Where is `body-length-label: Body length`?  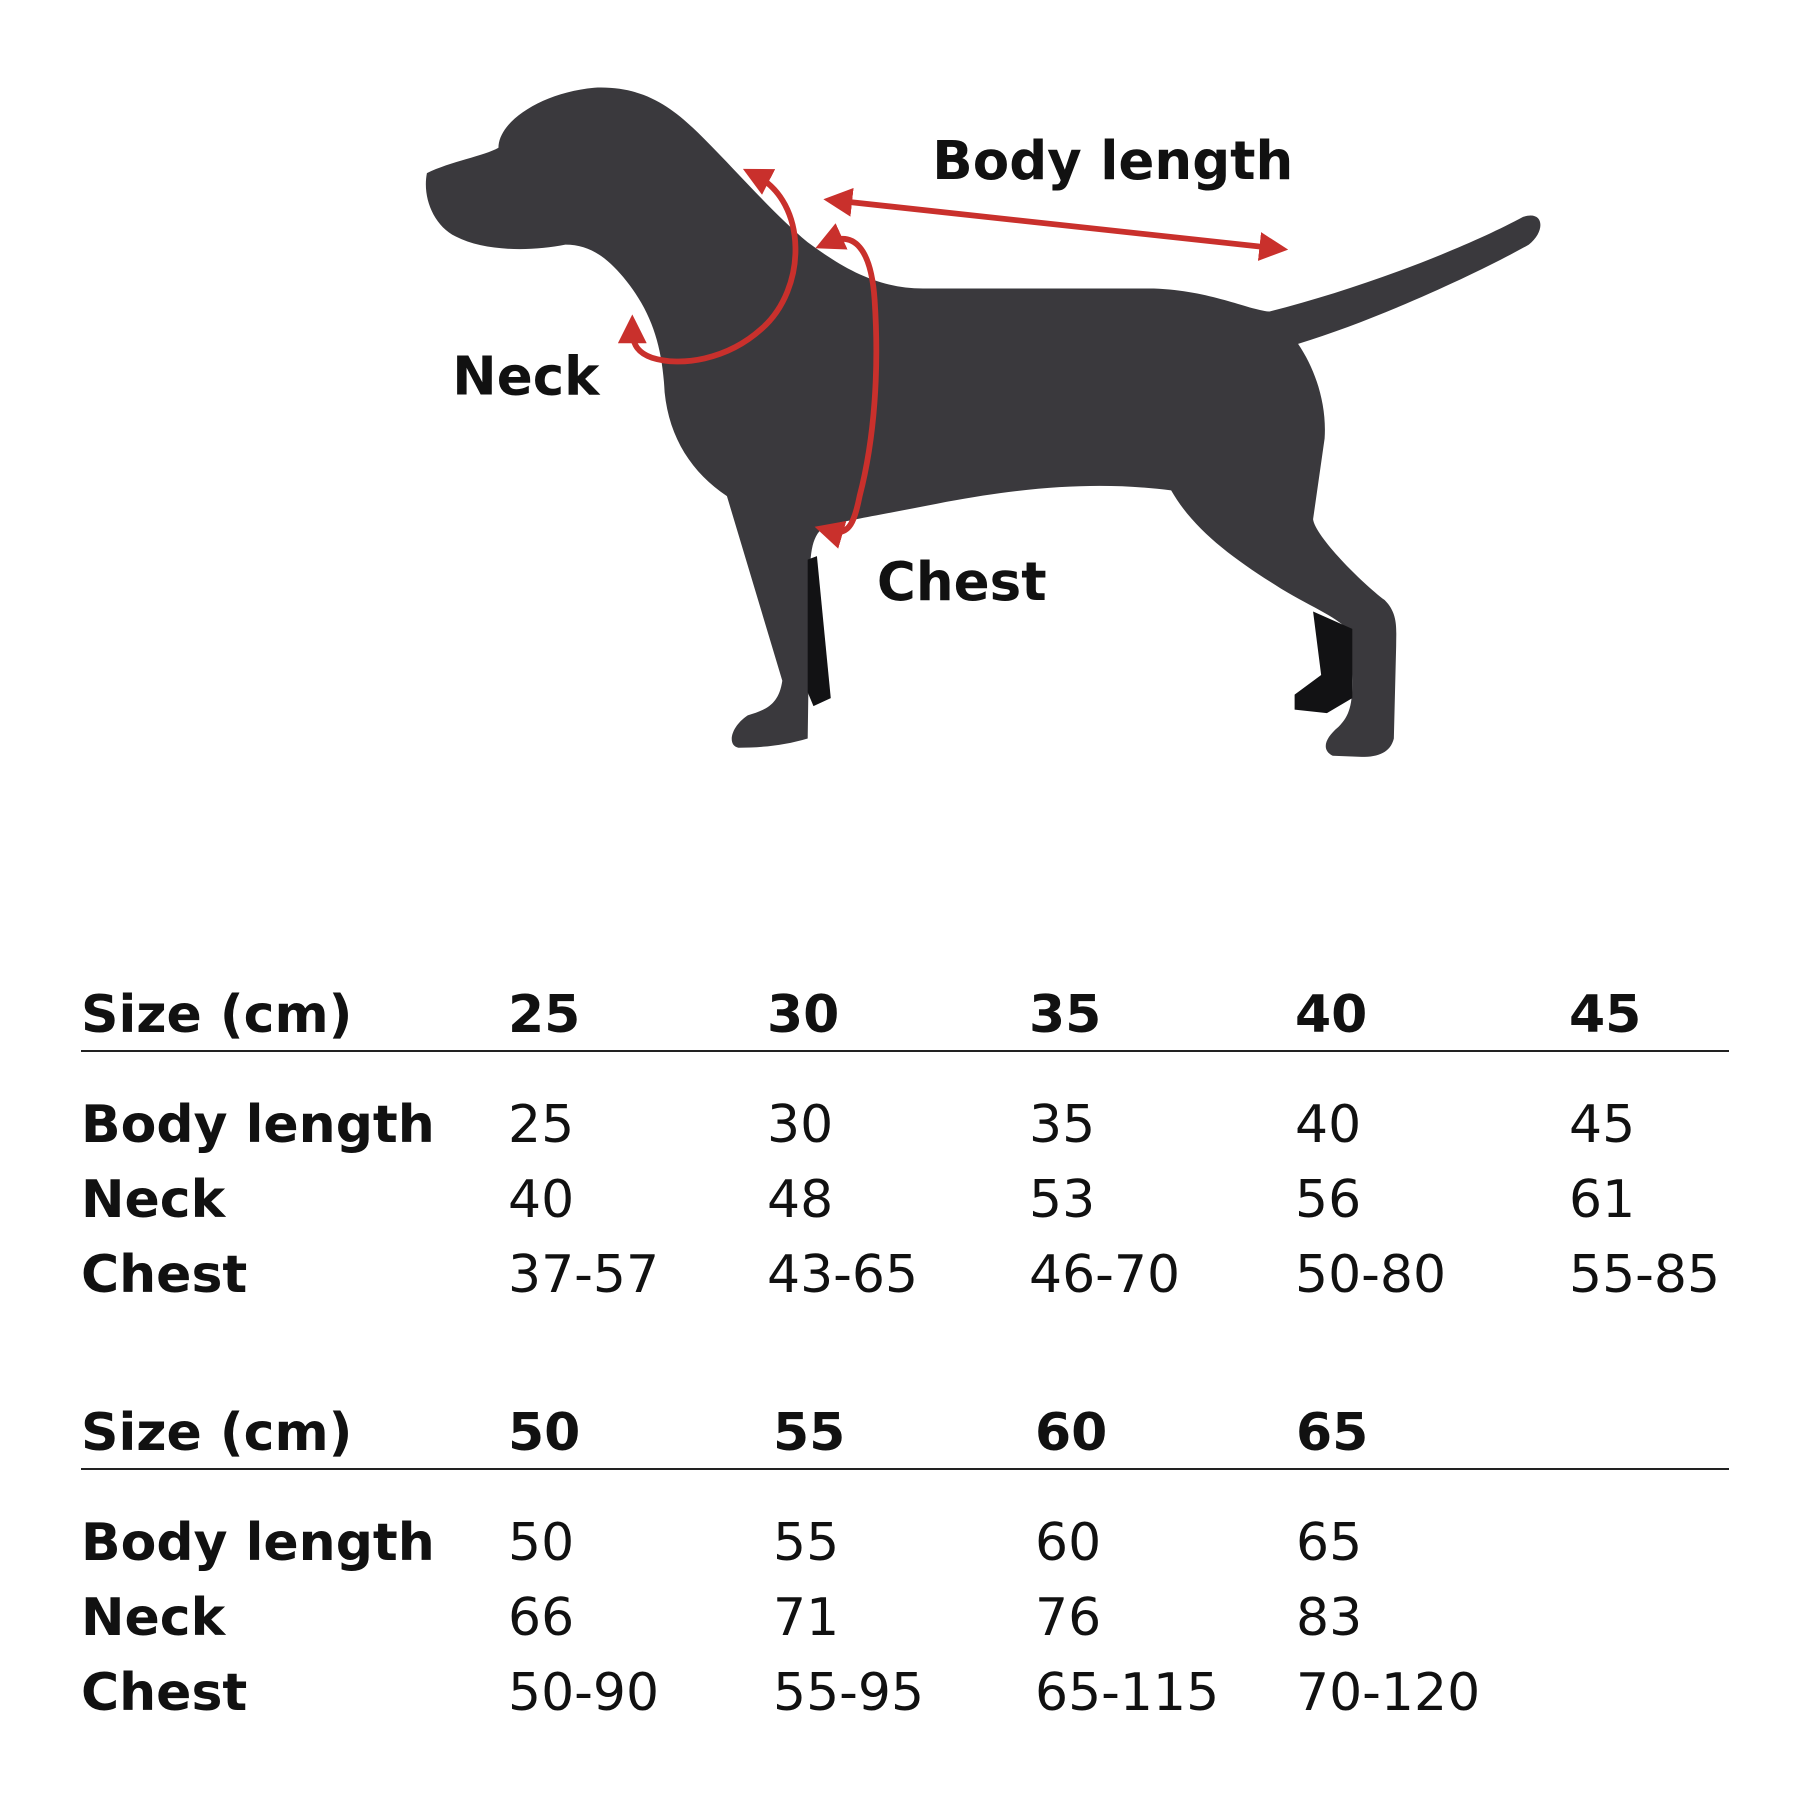
body-length-label: Body length is located at coordinates (1112, 161).